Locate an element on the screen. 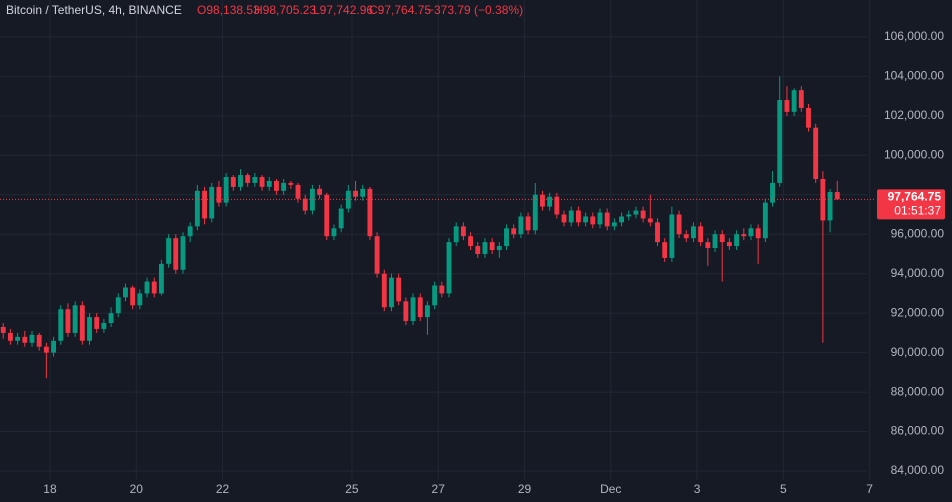 The image size is (952, 502). low-value: L97,742.96 is located at coordinates (343, 10).